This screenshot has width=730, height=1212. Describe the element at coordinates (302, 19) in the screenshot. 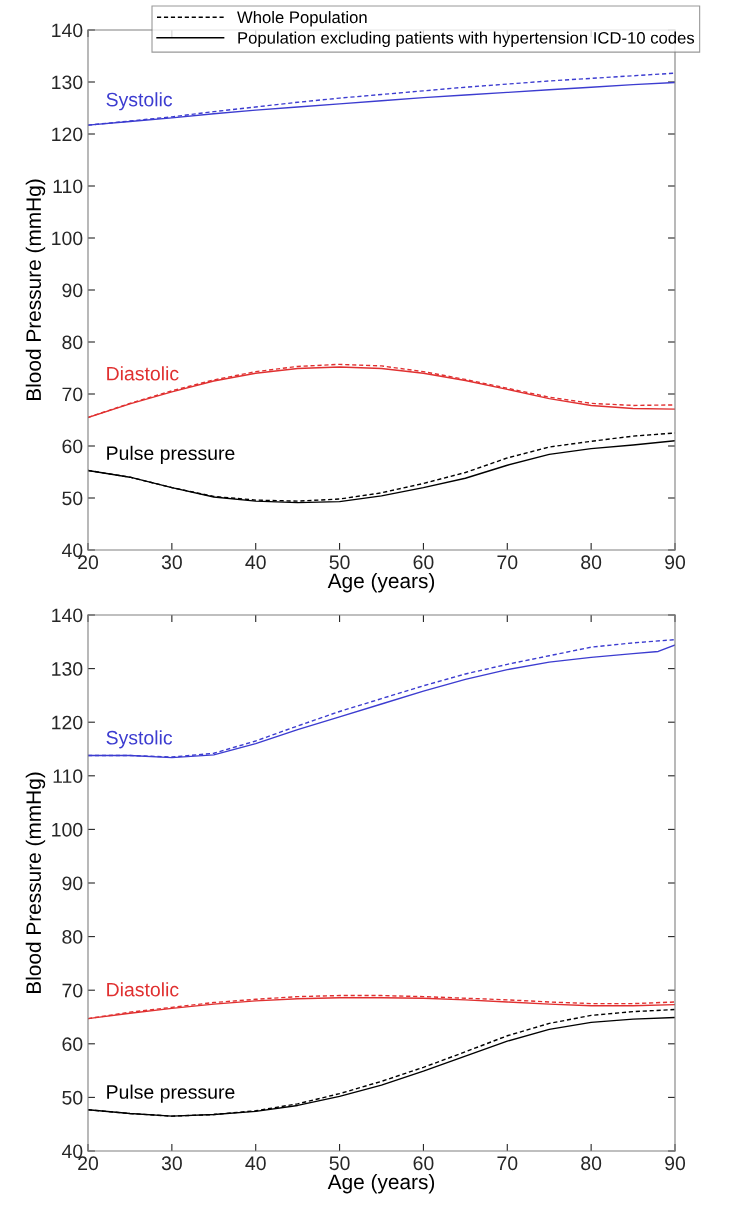

I see `legend-label: Whole Population` at that location.